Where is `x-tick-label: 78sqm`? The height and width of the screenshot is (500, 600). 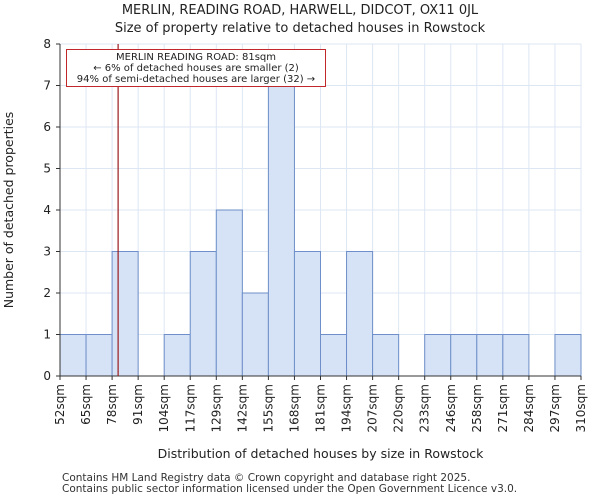 x-tick-label: 78sqm is located at coordinates (112, 404).